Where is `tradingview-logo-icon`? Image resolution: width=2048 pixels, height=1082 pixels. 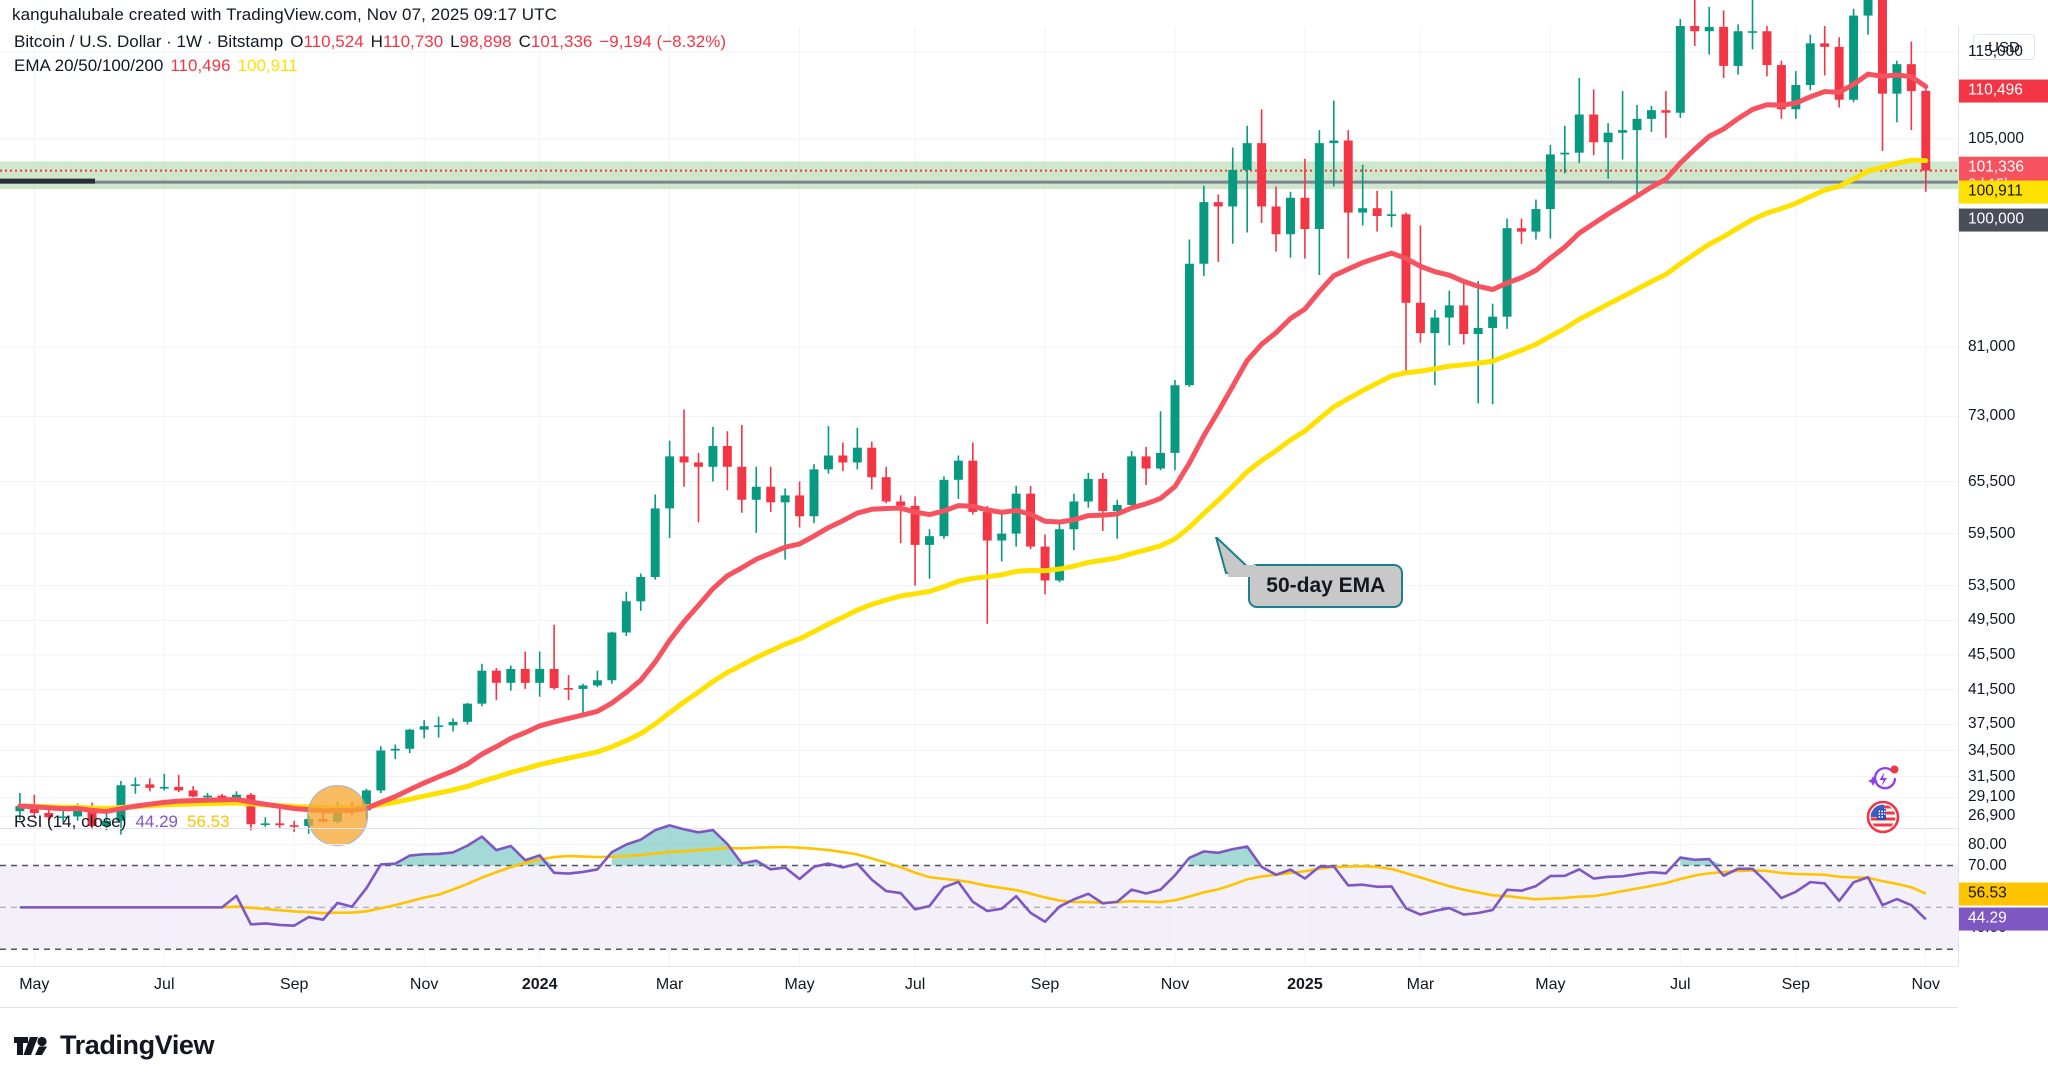
tradingview-logo-icon is located at coordinates (30, 1045).